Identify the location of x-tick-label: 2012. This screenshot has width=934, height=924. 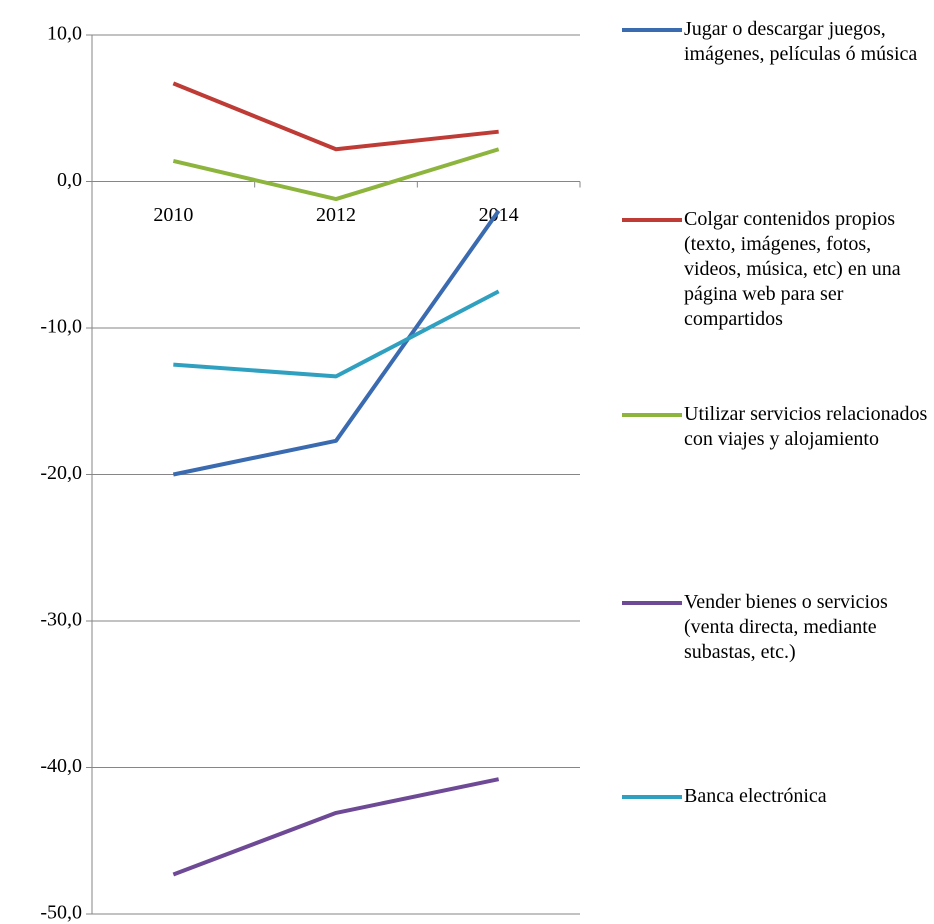
(336, 215).